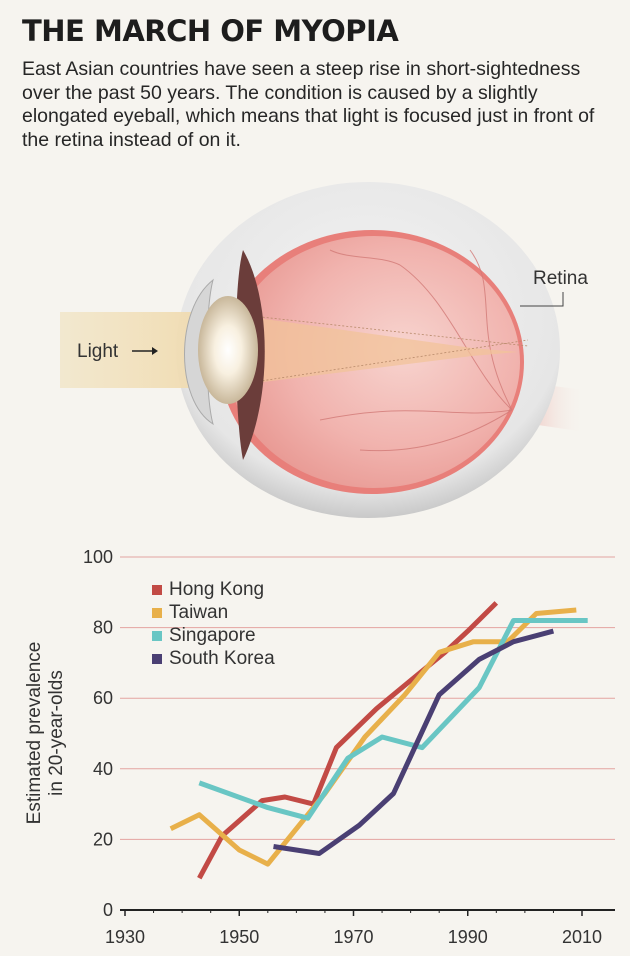  I want to click on y-axis-label-line-1: Estimated prevalence, so click(34, 733).